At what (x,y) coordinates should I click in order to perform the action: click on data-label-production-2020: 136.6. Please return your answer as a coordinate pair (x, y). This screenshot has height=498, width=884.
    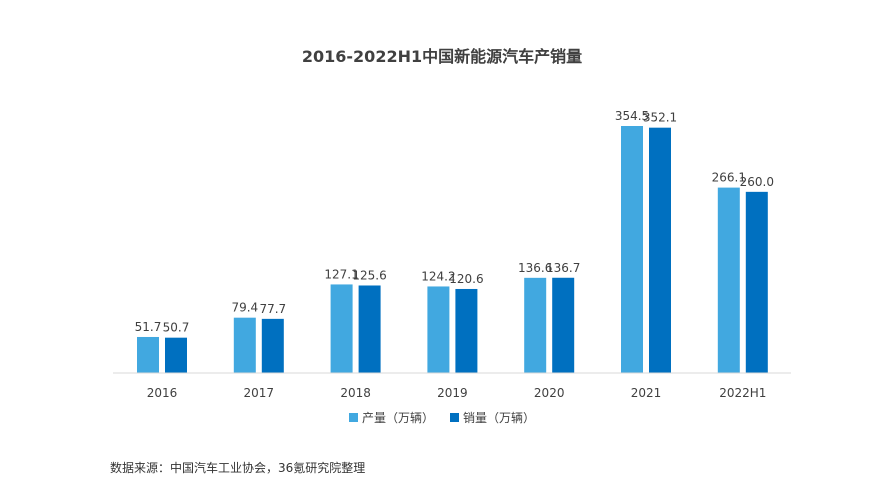
    Looking at the image, I should click on (535, 268).